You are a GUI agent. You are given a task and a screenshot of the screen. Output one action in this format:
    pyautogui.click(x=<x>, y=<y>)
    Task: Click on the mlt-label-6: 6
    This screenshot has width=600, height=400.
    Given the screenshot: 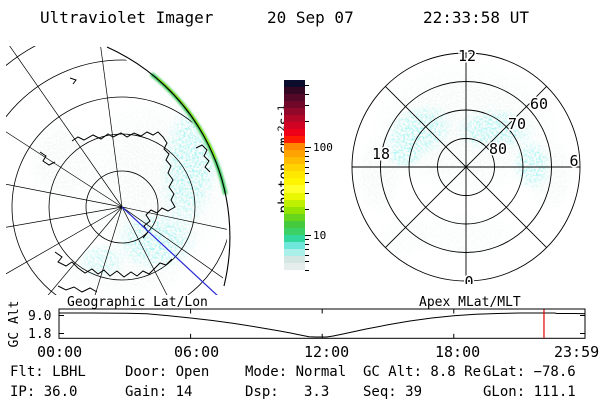 What is the action you would take?
    pyautogui.click(x=573, y=161)
    